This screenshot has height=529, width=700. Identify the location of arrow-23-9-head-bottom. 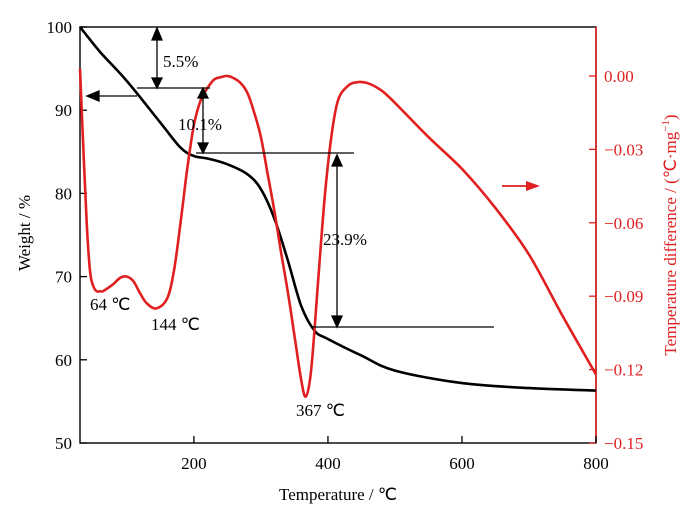
(337, 322).